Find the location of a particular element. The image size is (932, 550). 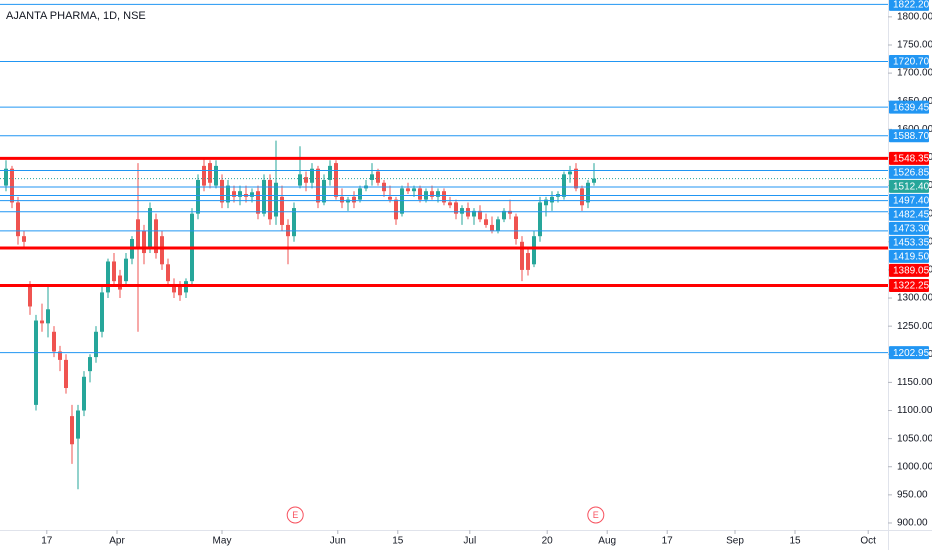

level-label: 1453.35 is located at coordinates (911, 243).